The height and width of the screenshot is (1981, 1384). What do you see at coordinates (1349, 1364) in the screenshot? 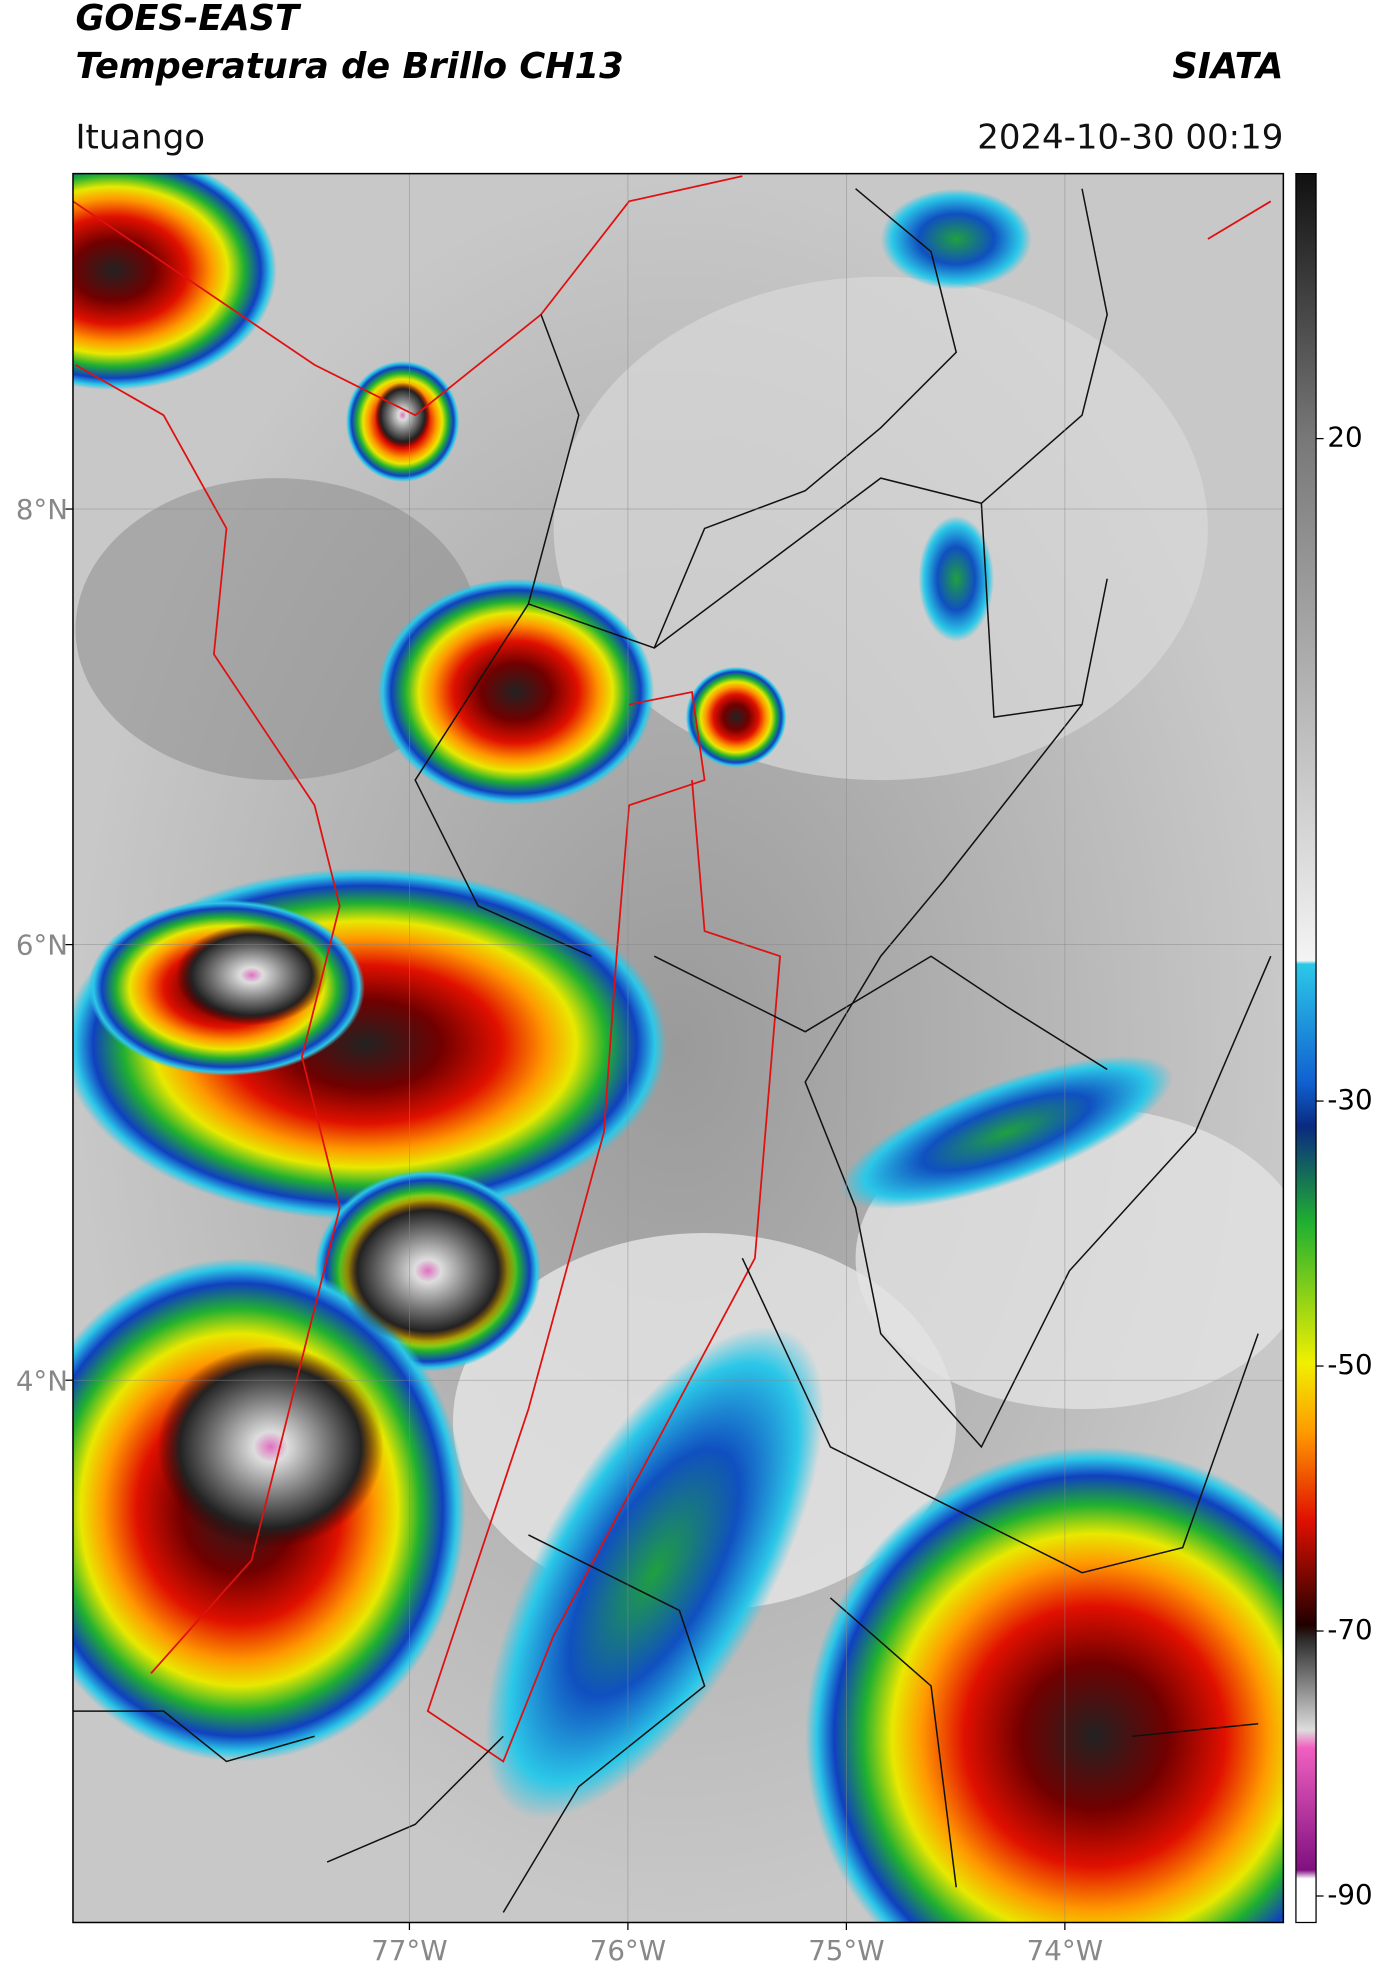
I see `colorbar-tick-label: -50` at bounding box center [1349, 1364].